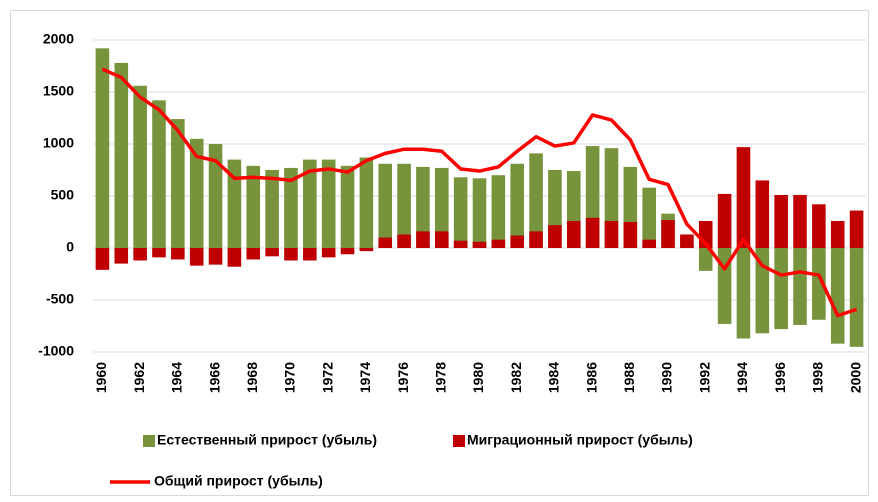 This screenshot has height=502, width=878. I want to click on x-tick-label: 1980, so click(478, 377).